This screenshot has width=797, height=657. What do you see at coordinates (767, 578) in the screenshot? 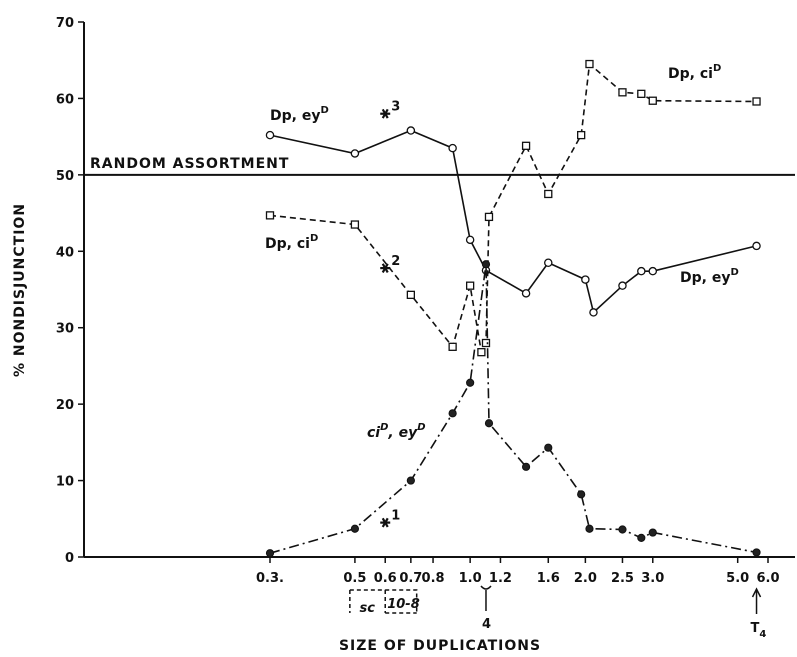
I see `x-tick-label: 6.0` at bounding box center [767, 578].